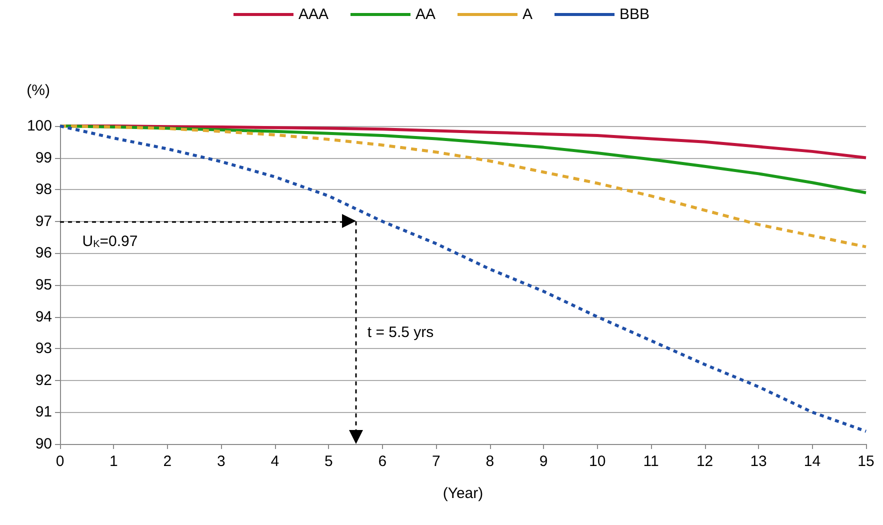 The height and width of the screenshot is (525, 883). I want to click on y-tick-label: 97, so click(43, 221).